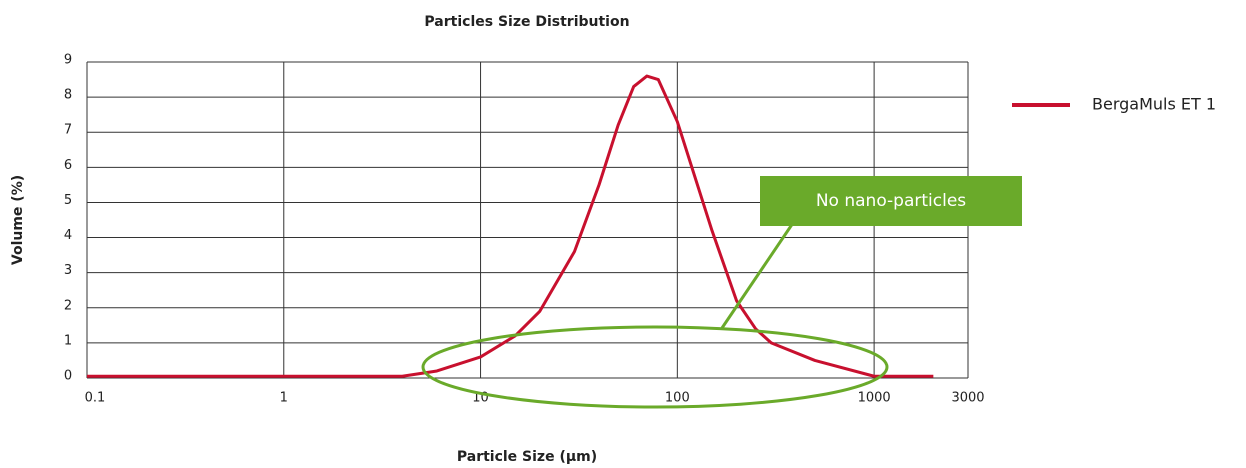  Describe the element at coordinates (68, 95) in the screenshot. I see `y-tick-label: 8` at that location.